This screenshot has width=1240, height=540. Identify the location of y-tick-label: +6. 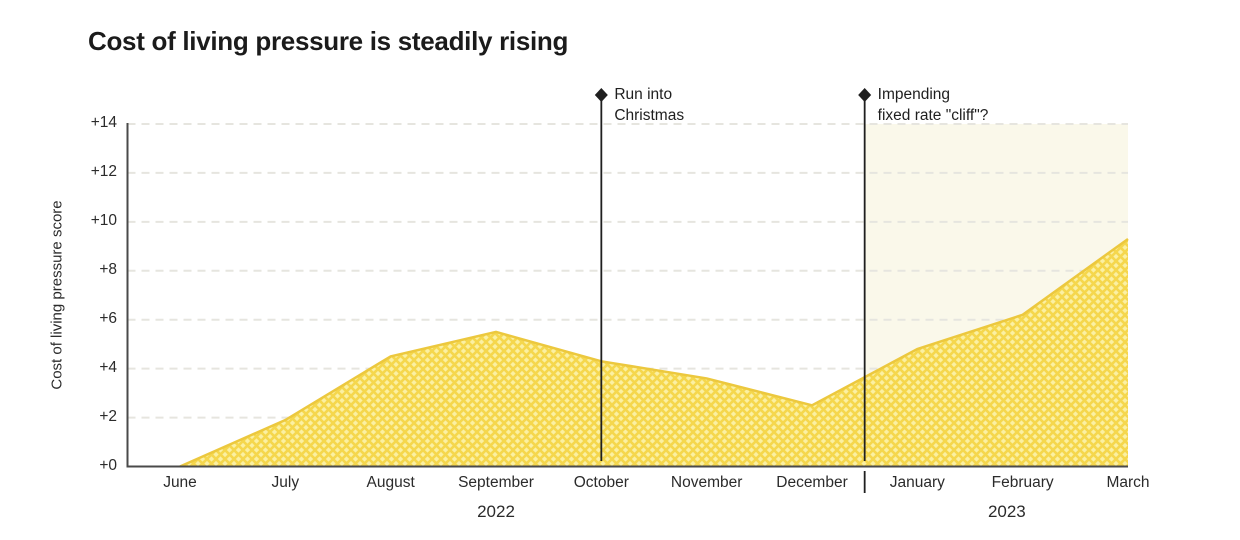
(108, 318).